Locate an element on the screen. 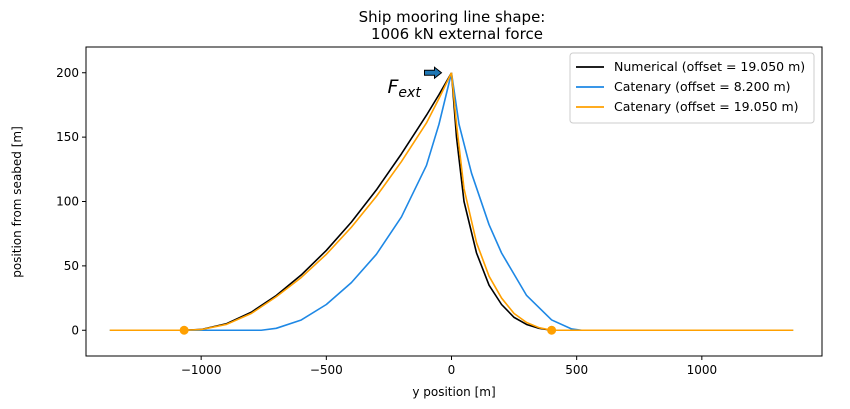 The image size is (850, 409). legend-label: Catenary (offset = 19.050 m) is located at coordinates (706, 106).